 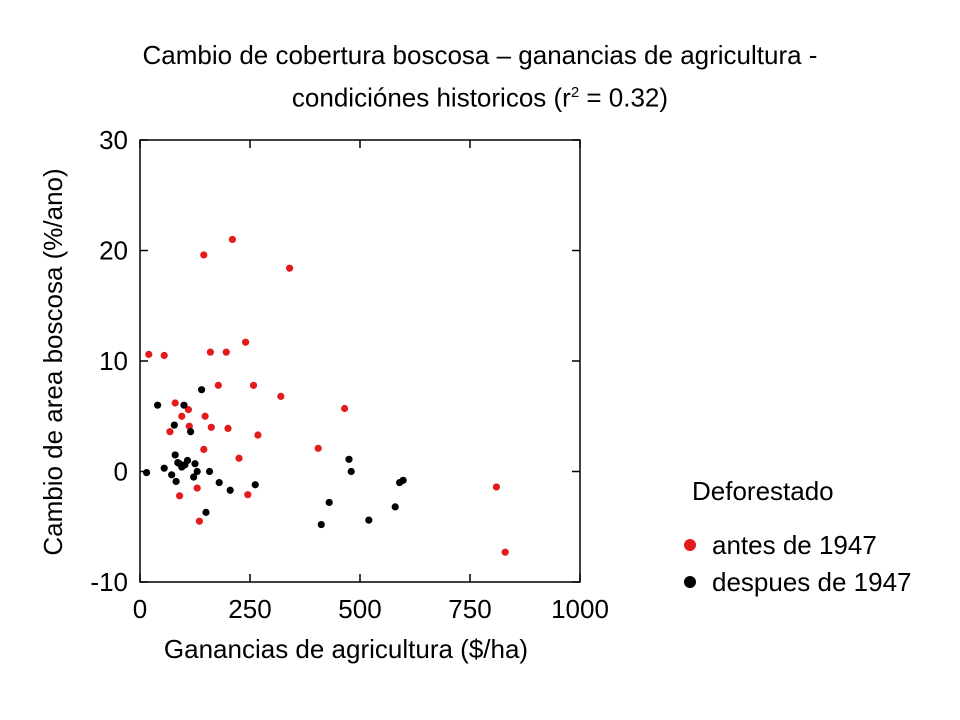 What do you see at coordinates (346, 649) in the screenshot?
I see `x-axis-label: Ganancias de agricultura ($/ha)` at bounding box center [346, 649].